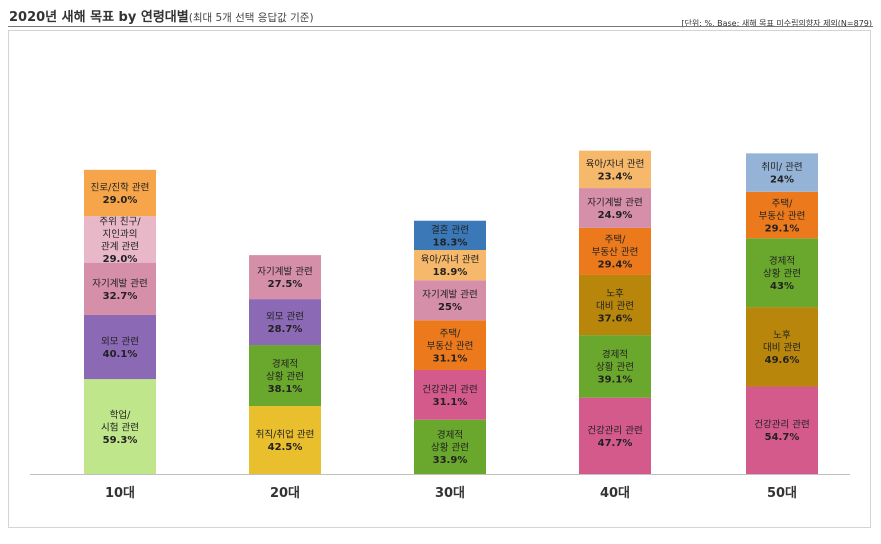 The width and height of the screenshot is (881, 544). What do you see at coordinates (120, 221) in the screenshot?
I see `segment-label: 주위 친구/` at bounding box center [120, 221].